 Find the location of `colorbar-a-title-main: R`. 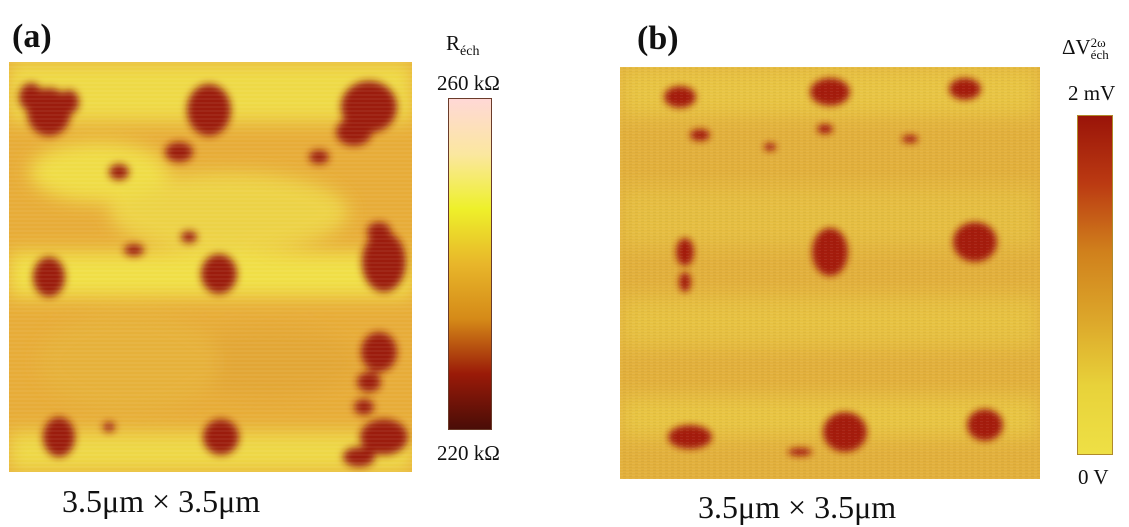

colorbar-a-title-main: R is located at coordinates (453, 43).